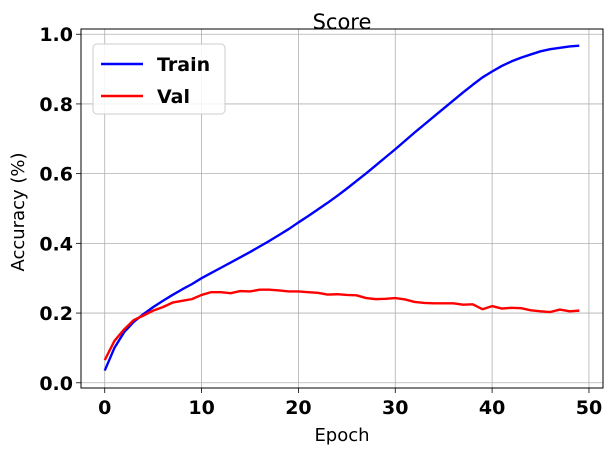  I want to click on y-tick-label: 1.0, so click(56, 35).